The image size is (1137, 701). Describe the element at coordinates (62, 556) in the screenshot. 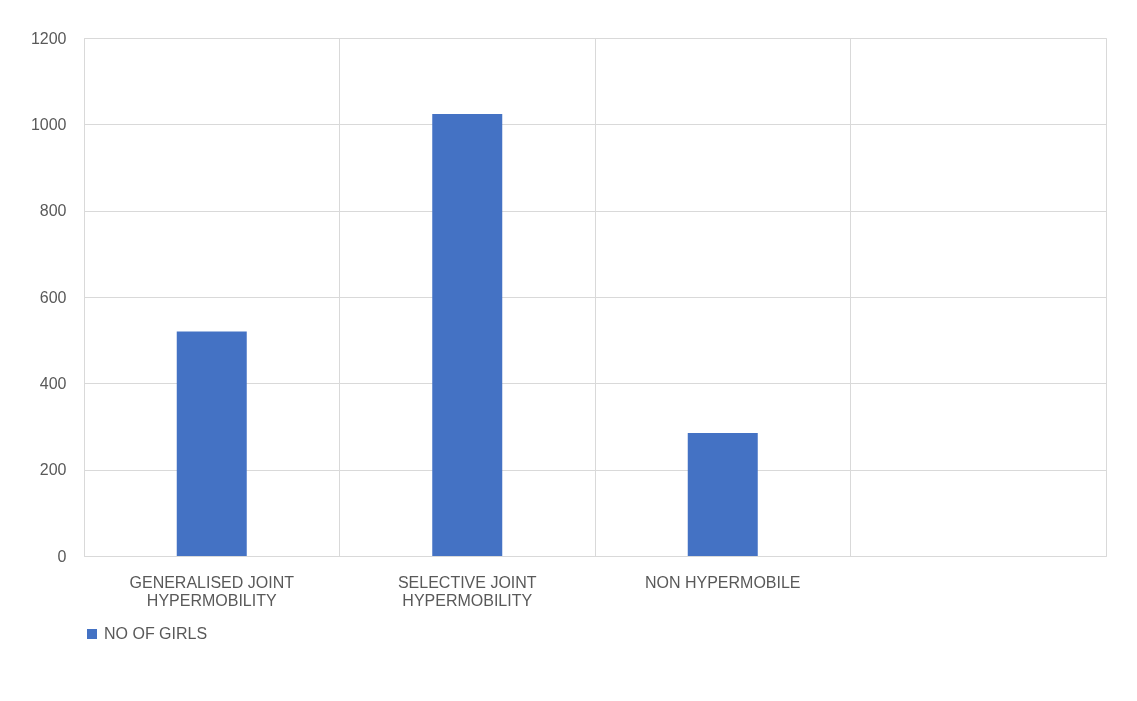

I see `y-tick-label: 0` at that location.